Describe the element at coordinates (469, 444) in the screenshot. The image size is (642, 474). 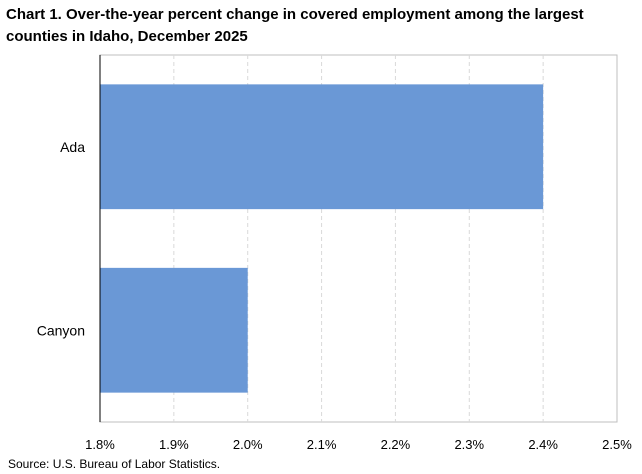
I see `x-tick-label: 2.3%` at that location.